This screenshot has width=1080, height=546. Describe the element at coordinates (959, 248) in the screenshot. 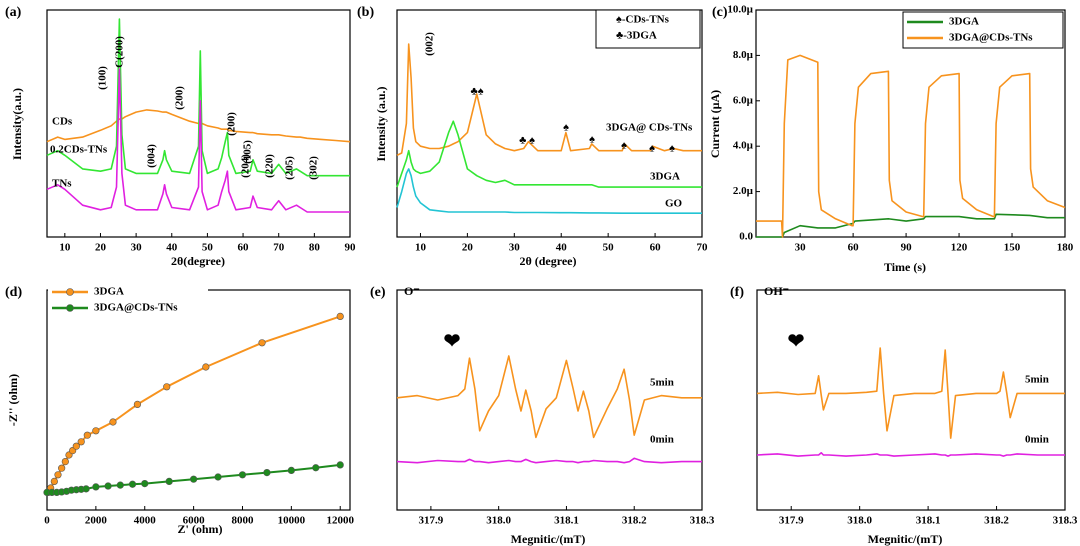

I see `x-tick-label: 120` at that location.